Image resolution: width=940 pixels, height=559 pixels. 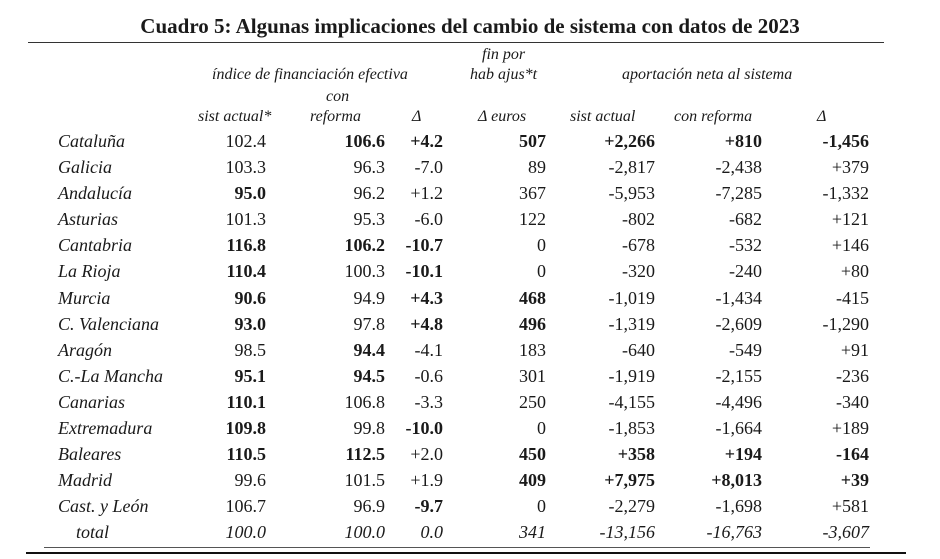 What do you see at coordinates (426, 454) in the screenshot?
I see `cell-index-delta: +2.0` at bounding box center [426, 454].